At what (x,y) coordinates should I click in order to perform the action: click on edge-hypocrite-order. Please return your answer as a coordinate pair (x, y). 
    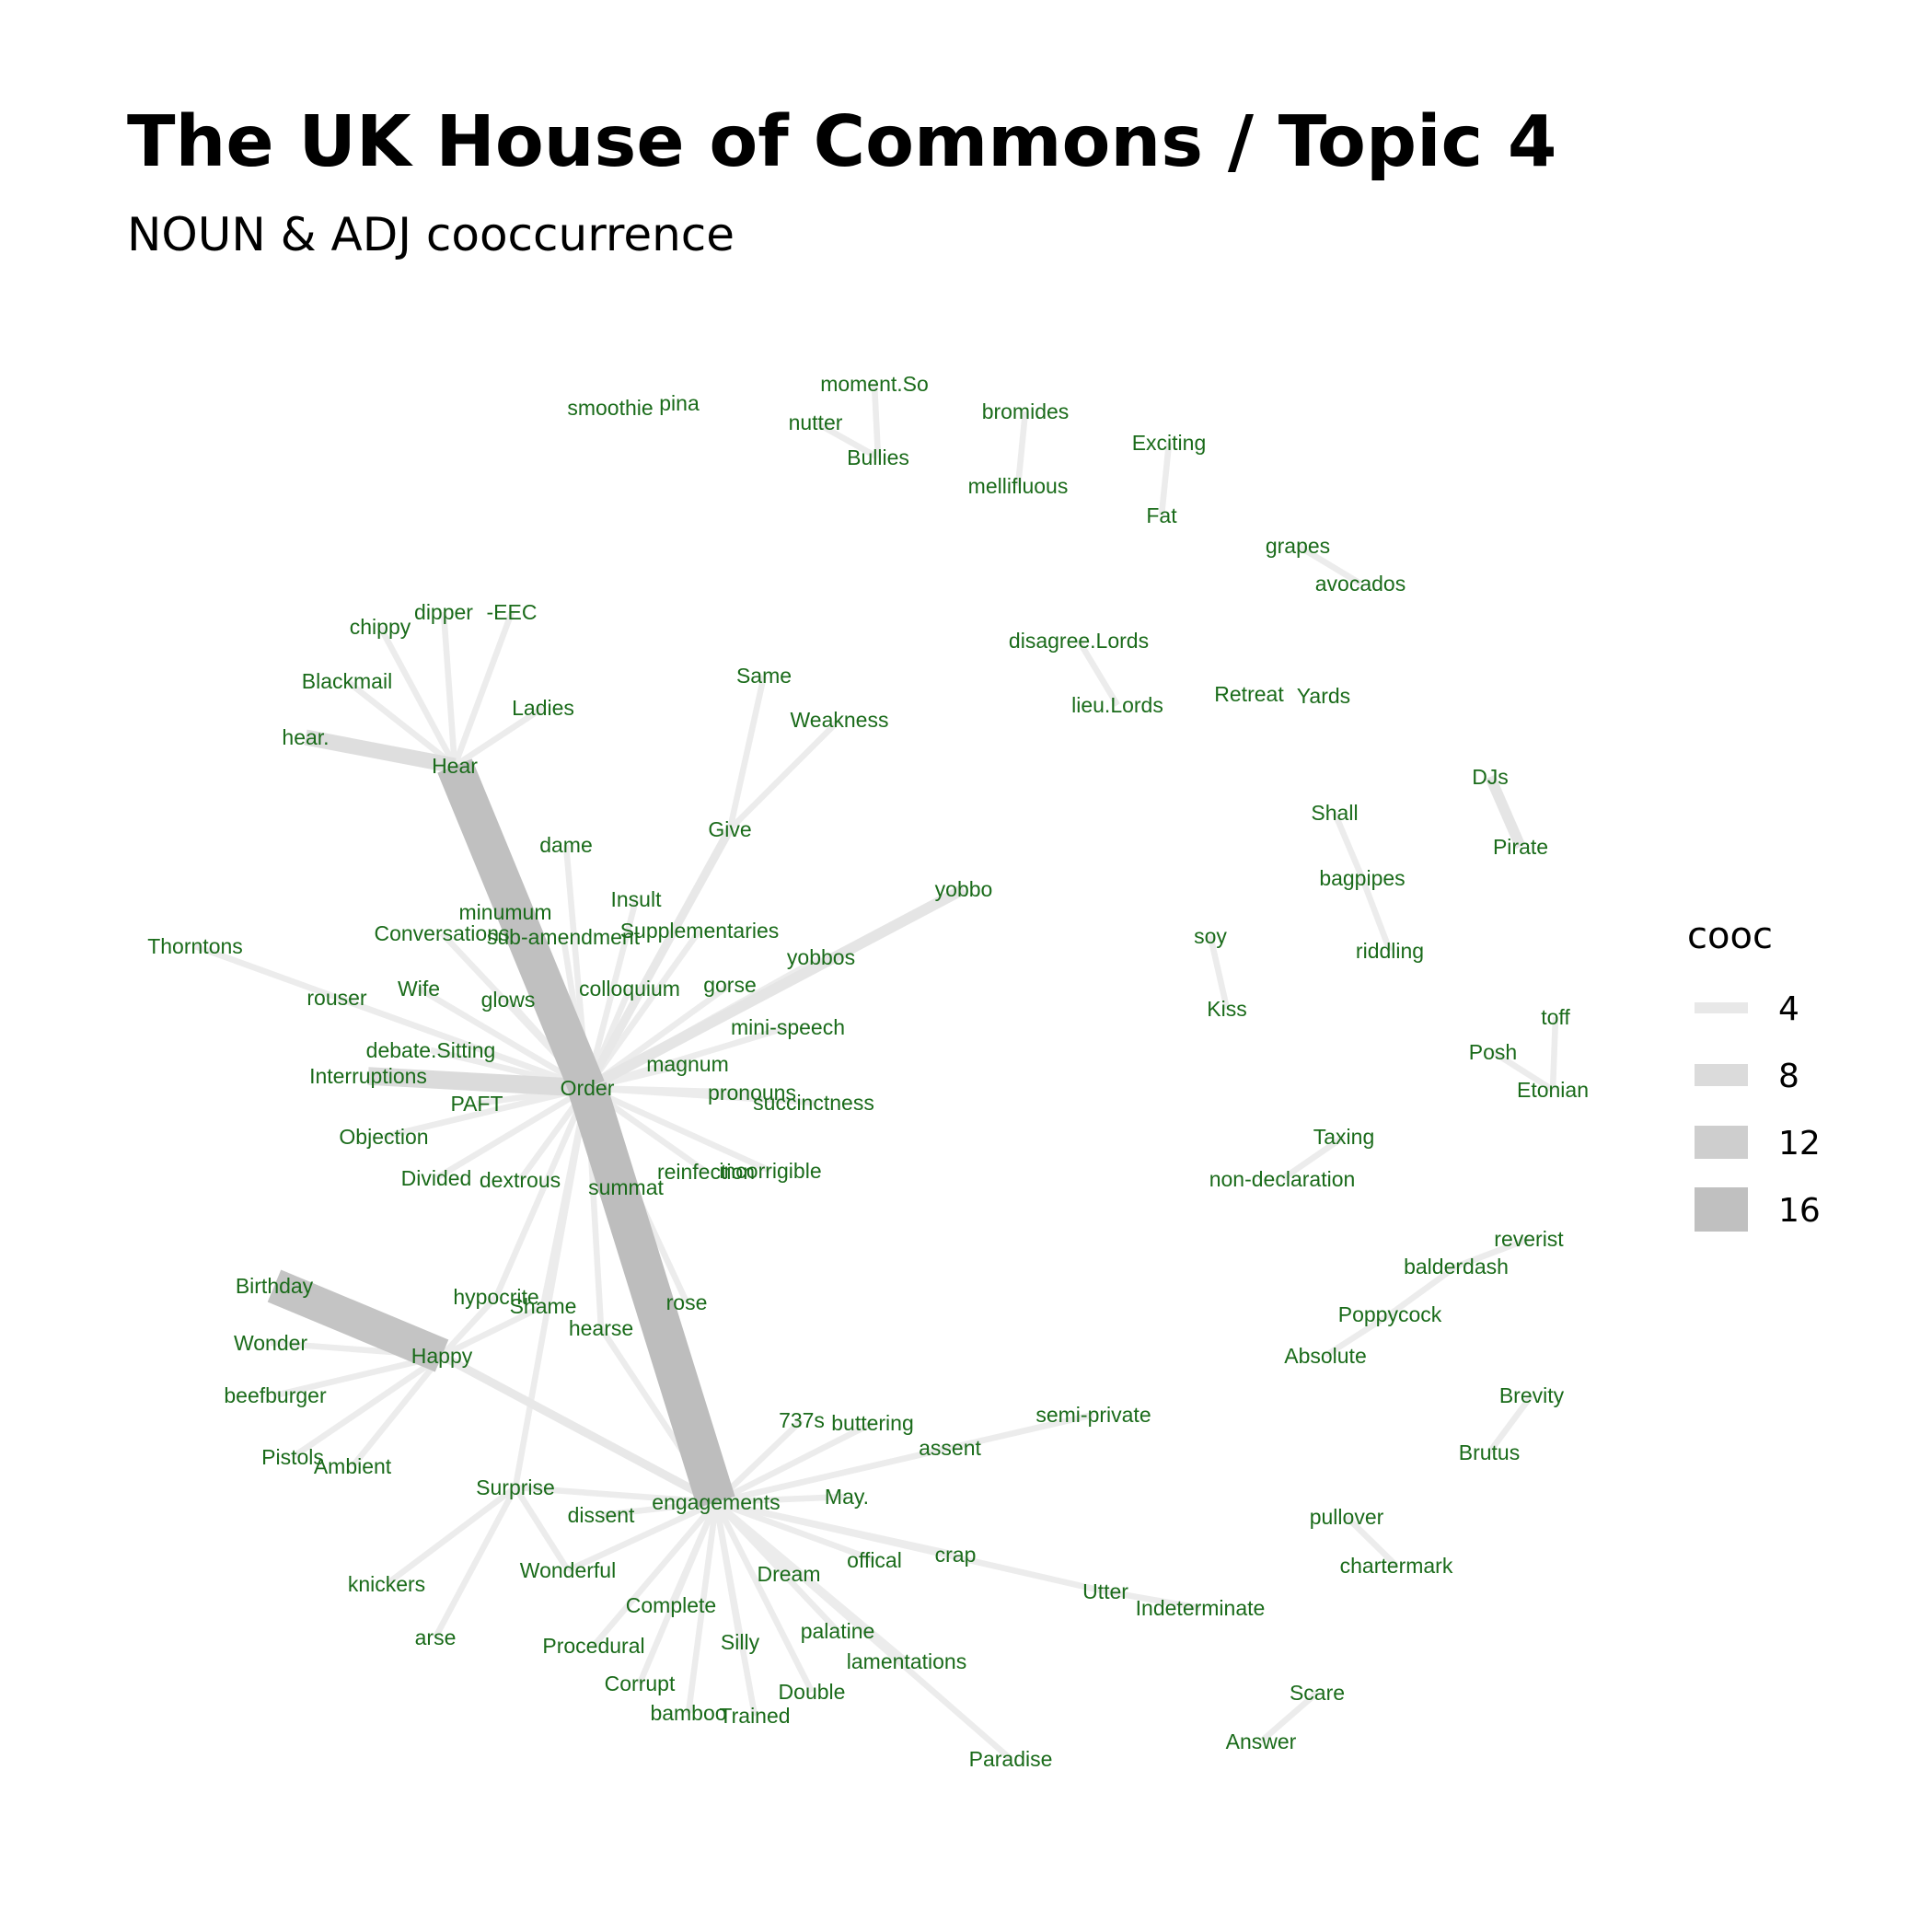
    Looking at the image, I should click on (542, 1193).